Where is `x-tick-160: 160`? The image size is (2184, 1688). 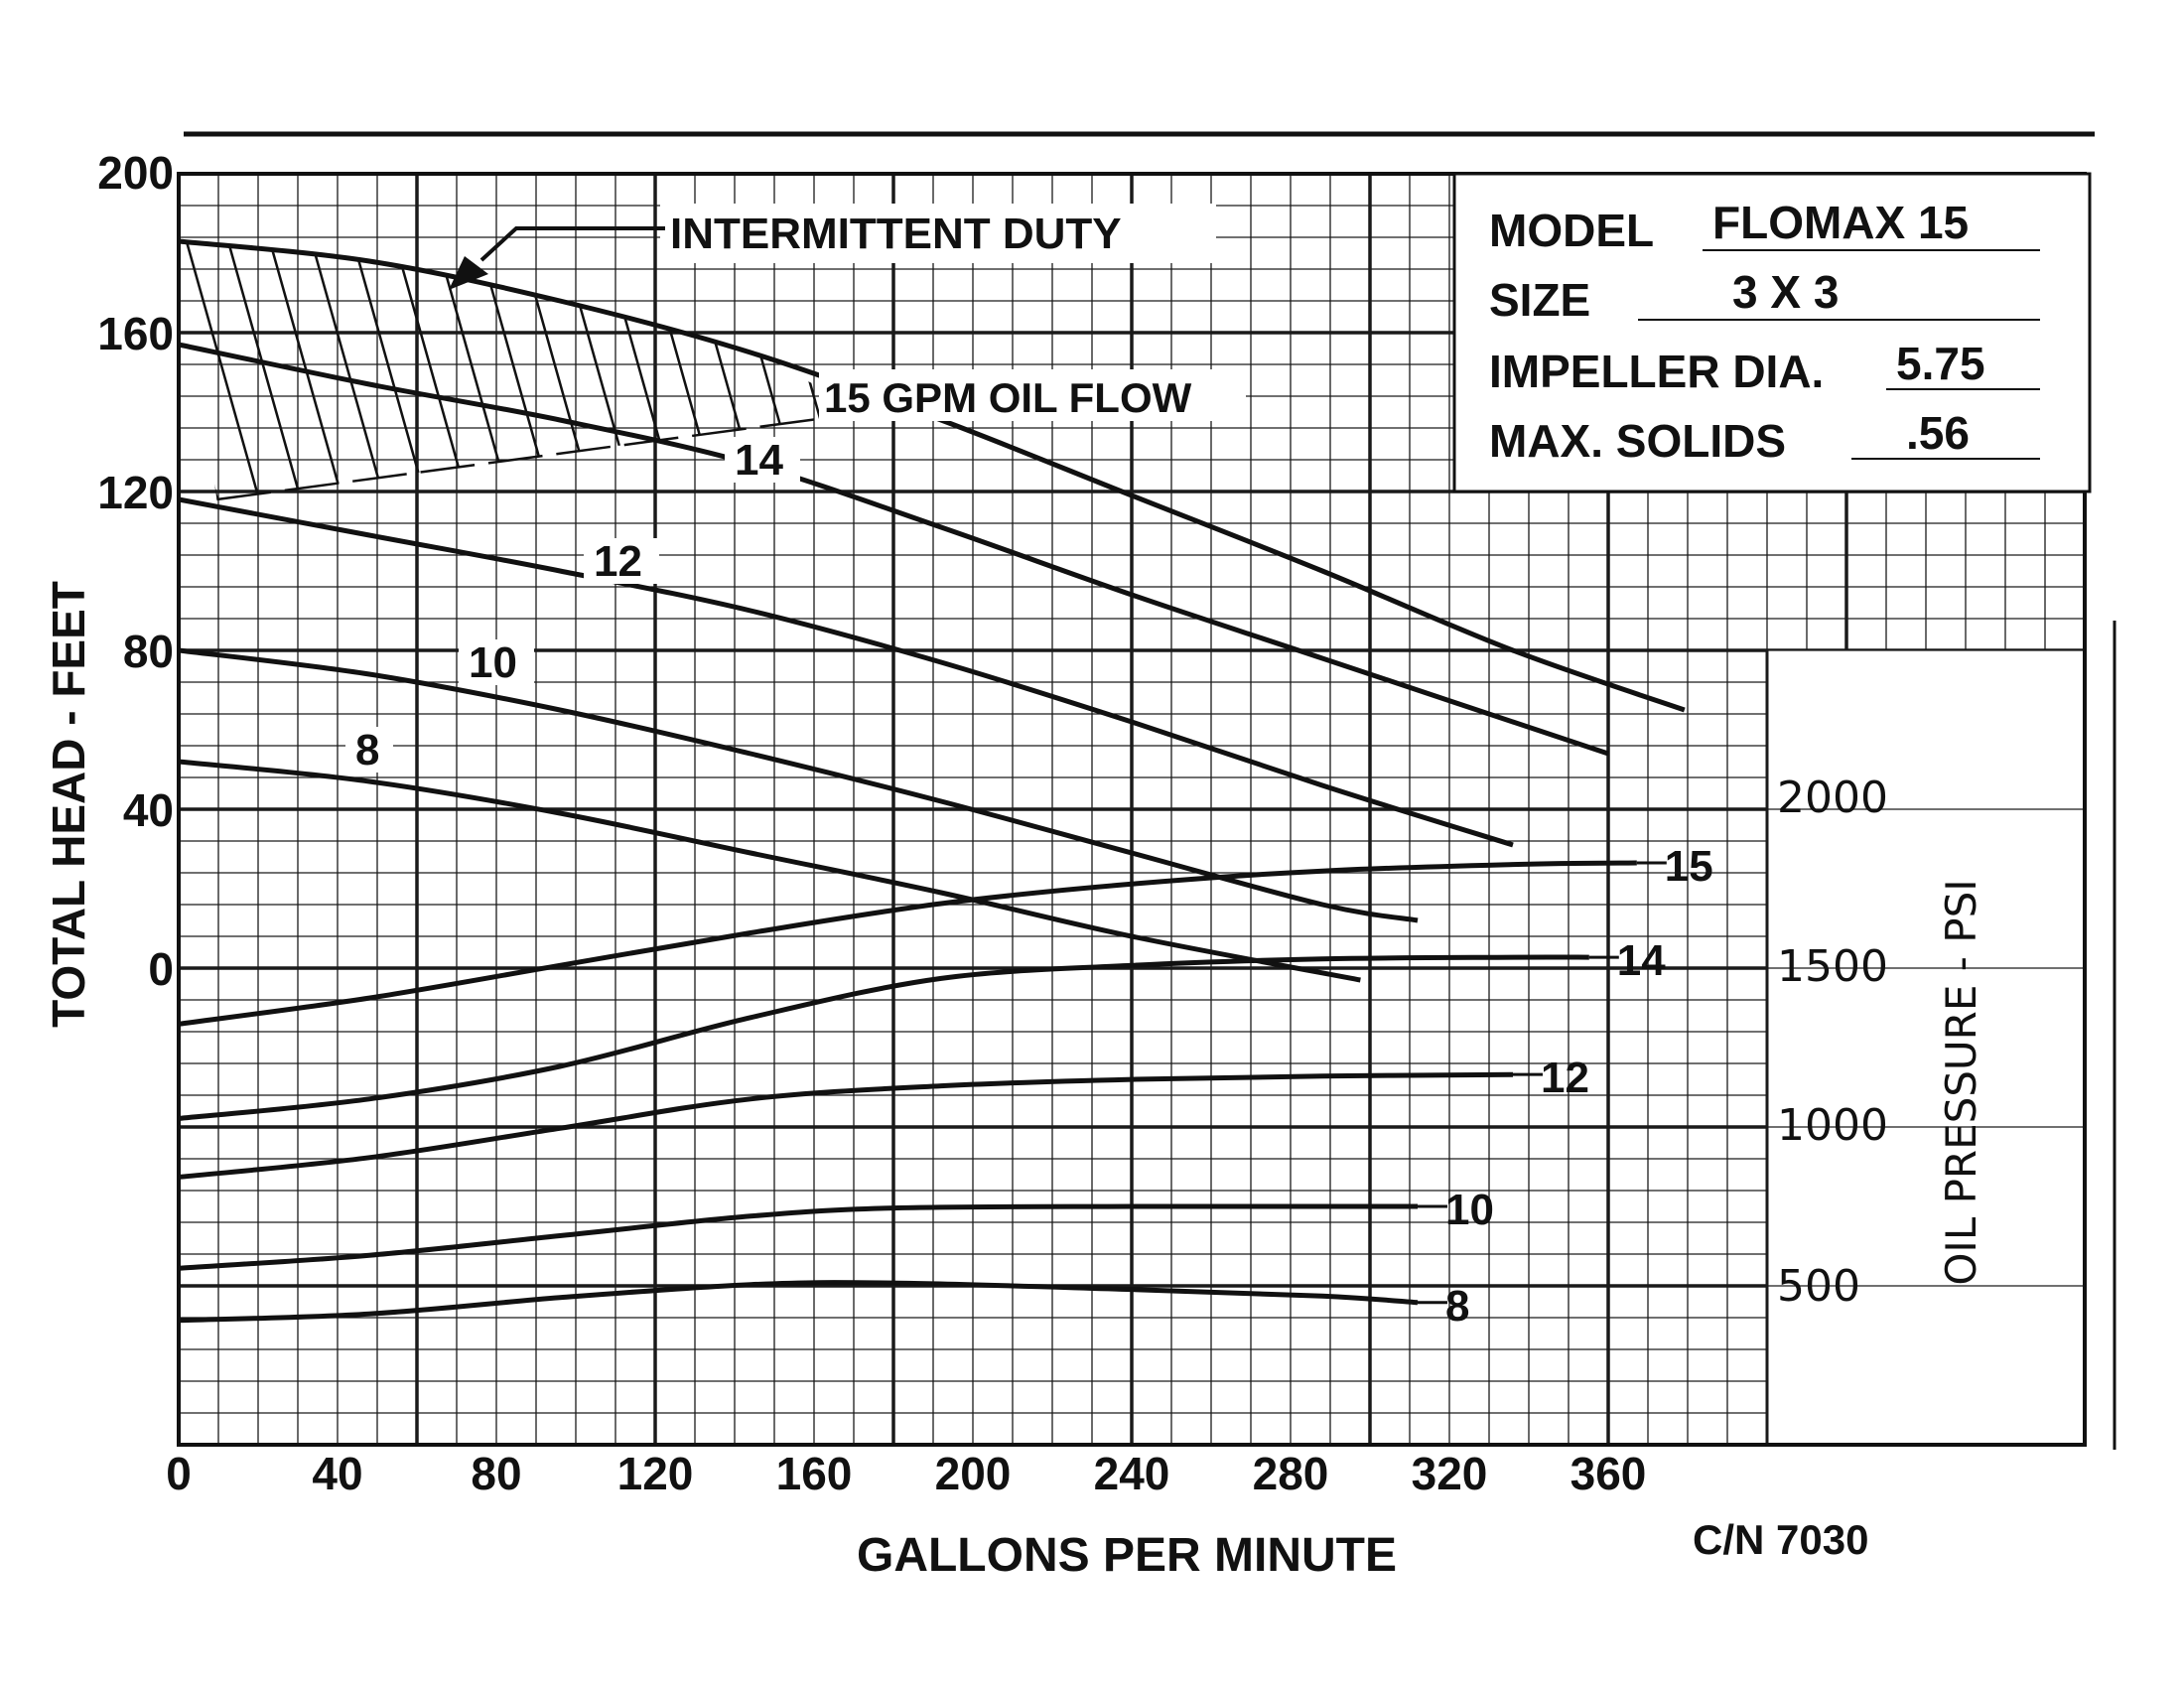
x-tick-160: 160 is located at coordinates (814, 1473).